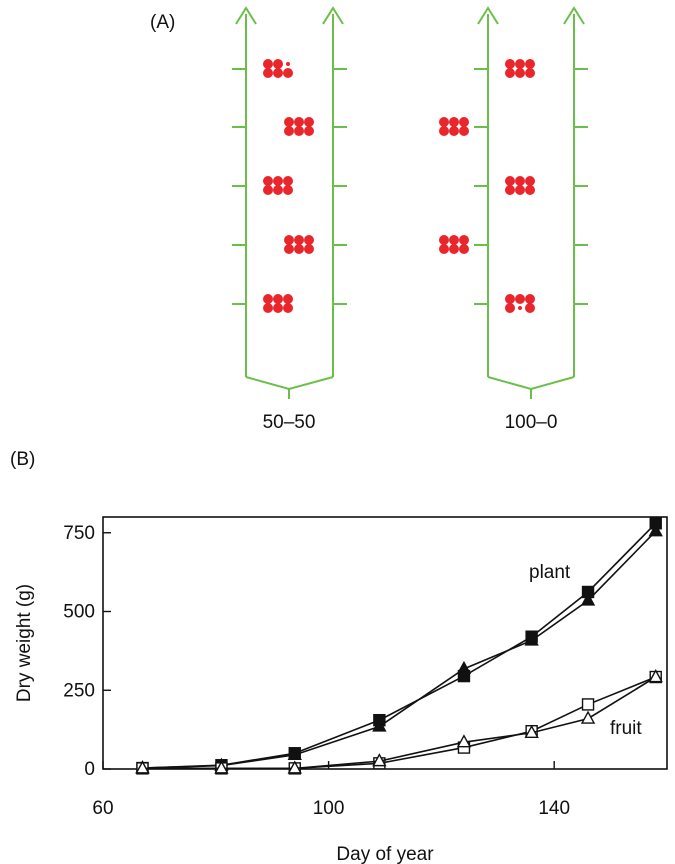  Describe the element at coordinates (79, 533) in the screenshot. I see `y-tick-label: 750` at that location.